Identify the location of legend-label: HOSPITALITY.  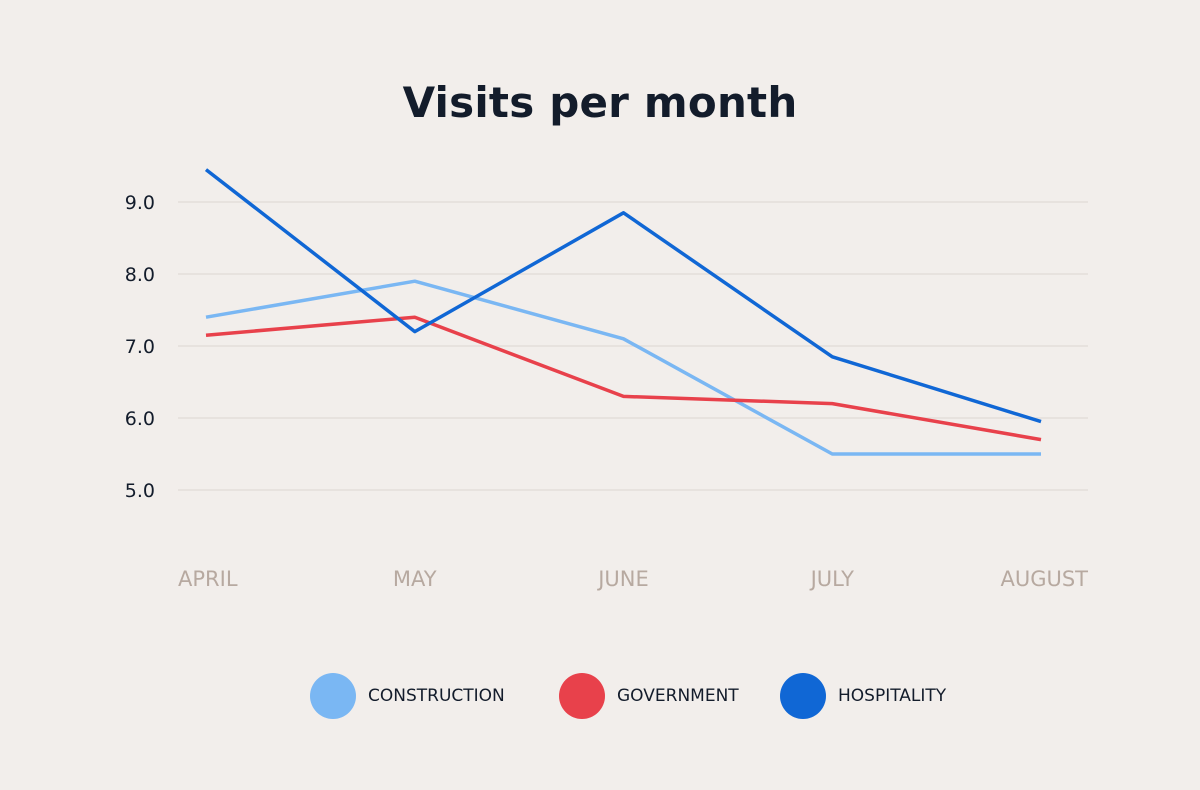
(892, 696).